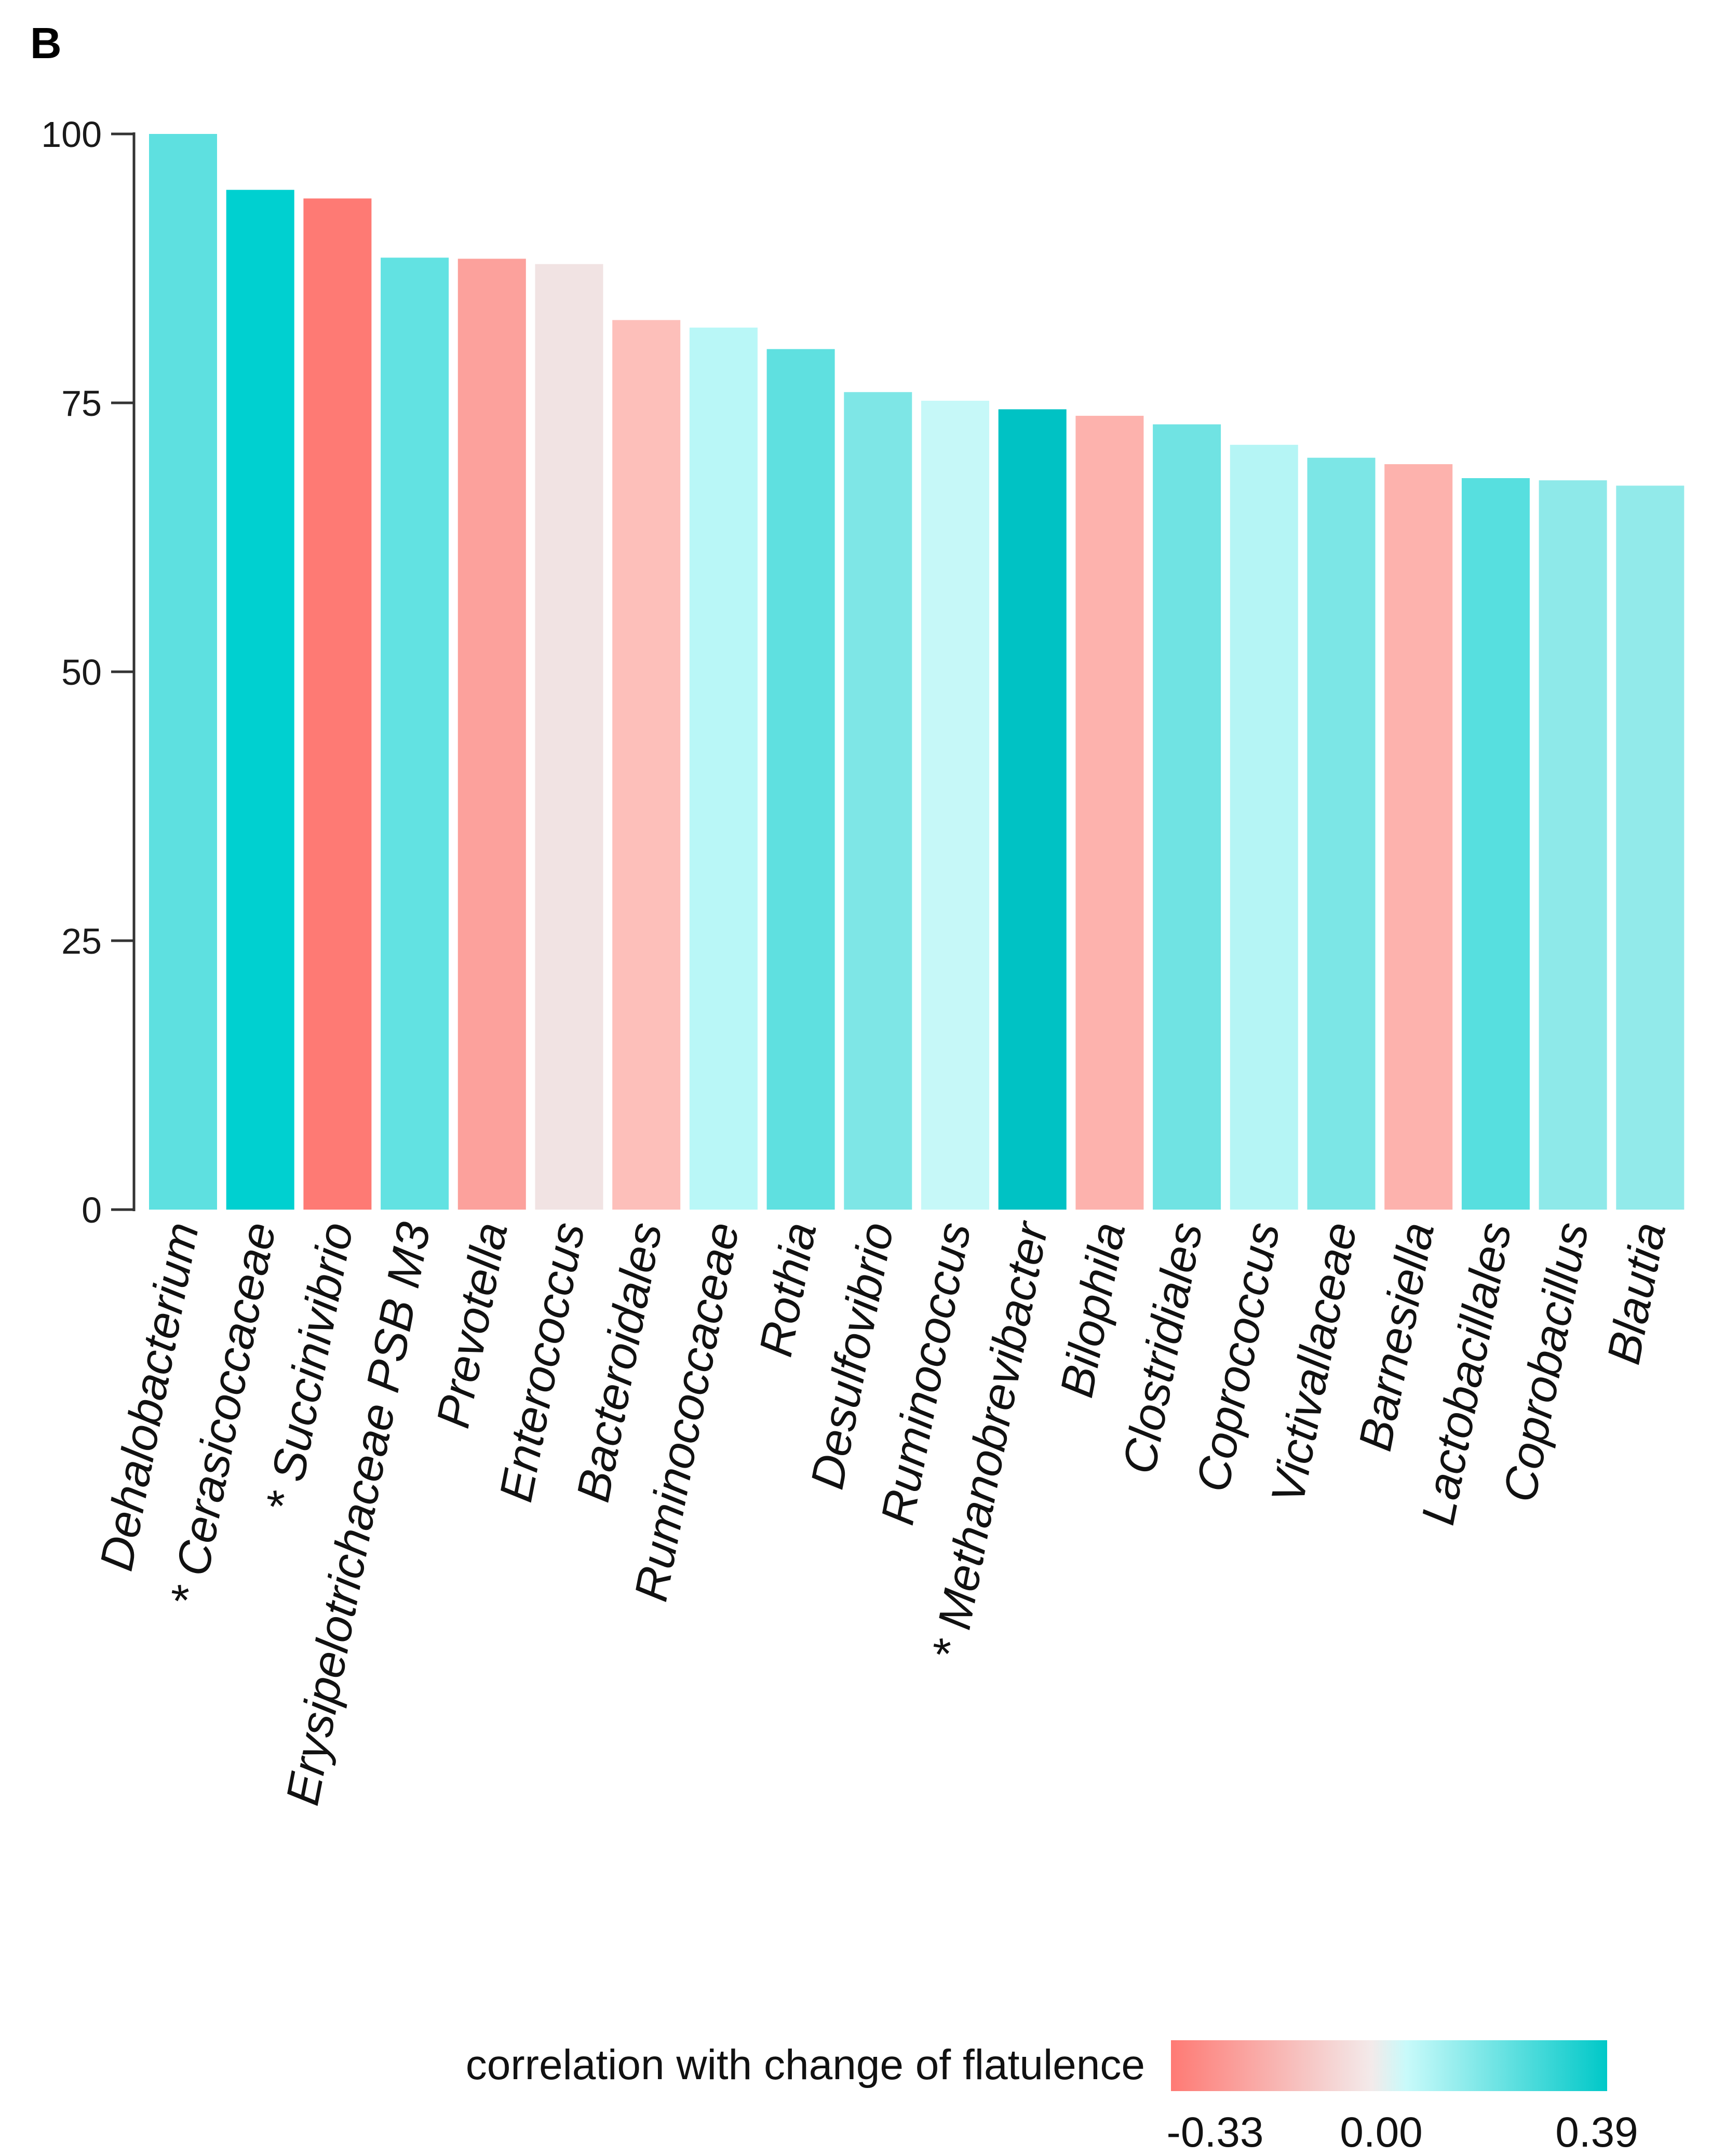 This screenshot has width=1711, height=2156. Describe the element at coordinates (72, 134) in the screenshot. I see `y-tick-label: 100` at that location.